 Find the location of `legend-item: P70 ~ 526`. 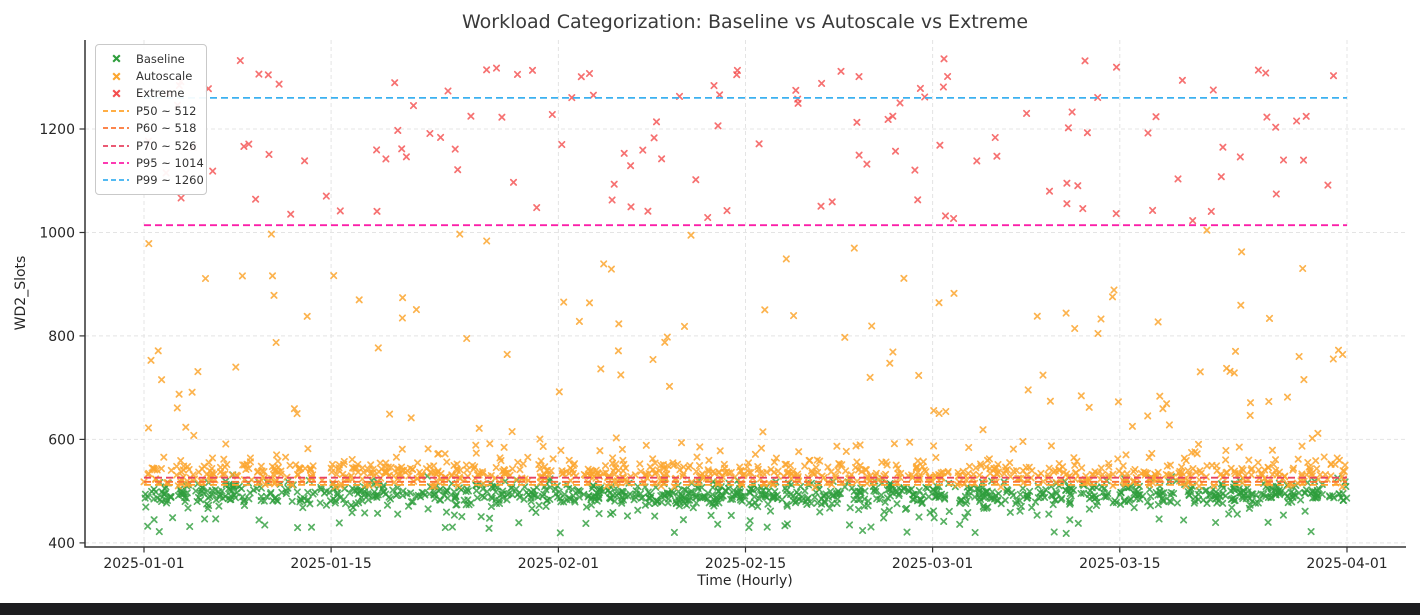

legend-item: P70 ~ 526 is located at coordinates (150, 145).